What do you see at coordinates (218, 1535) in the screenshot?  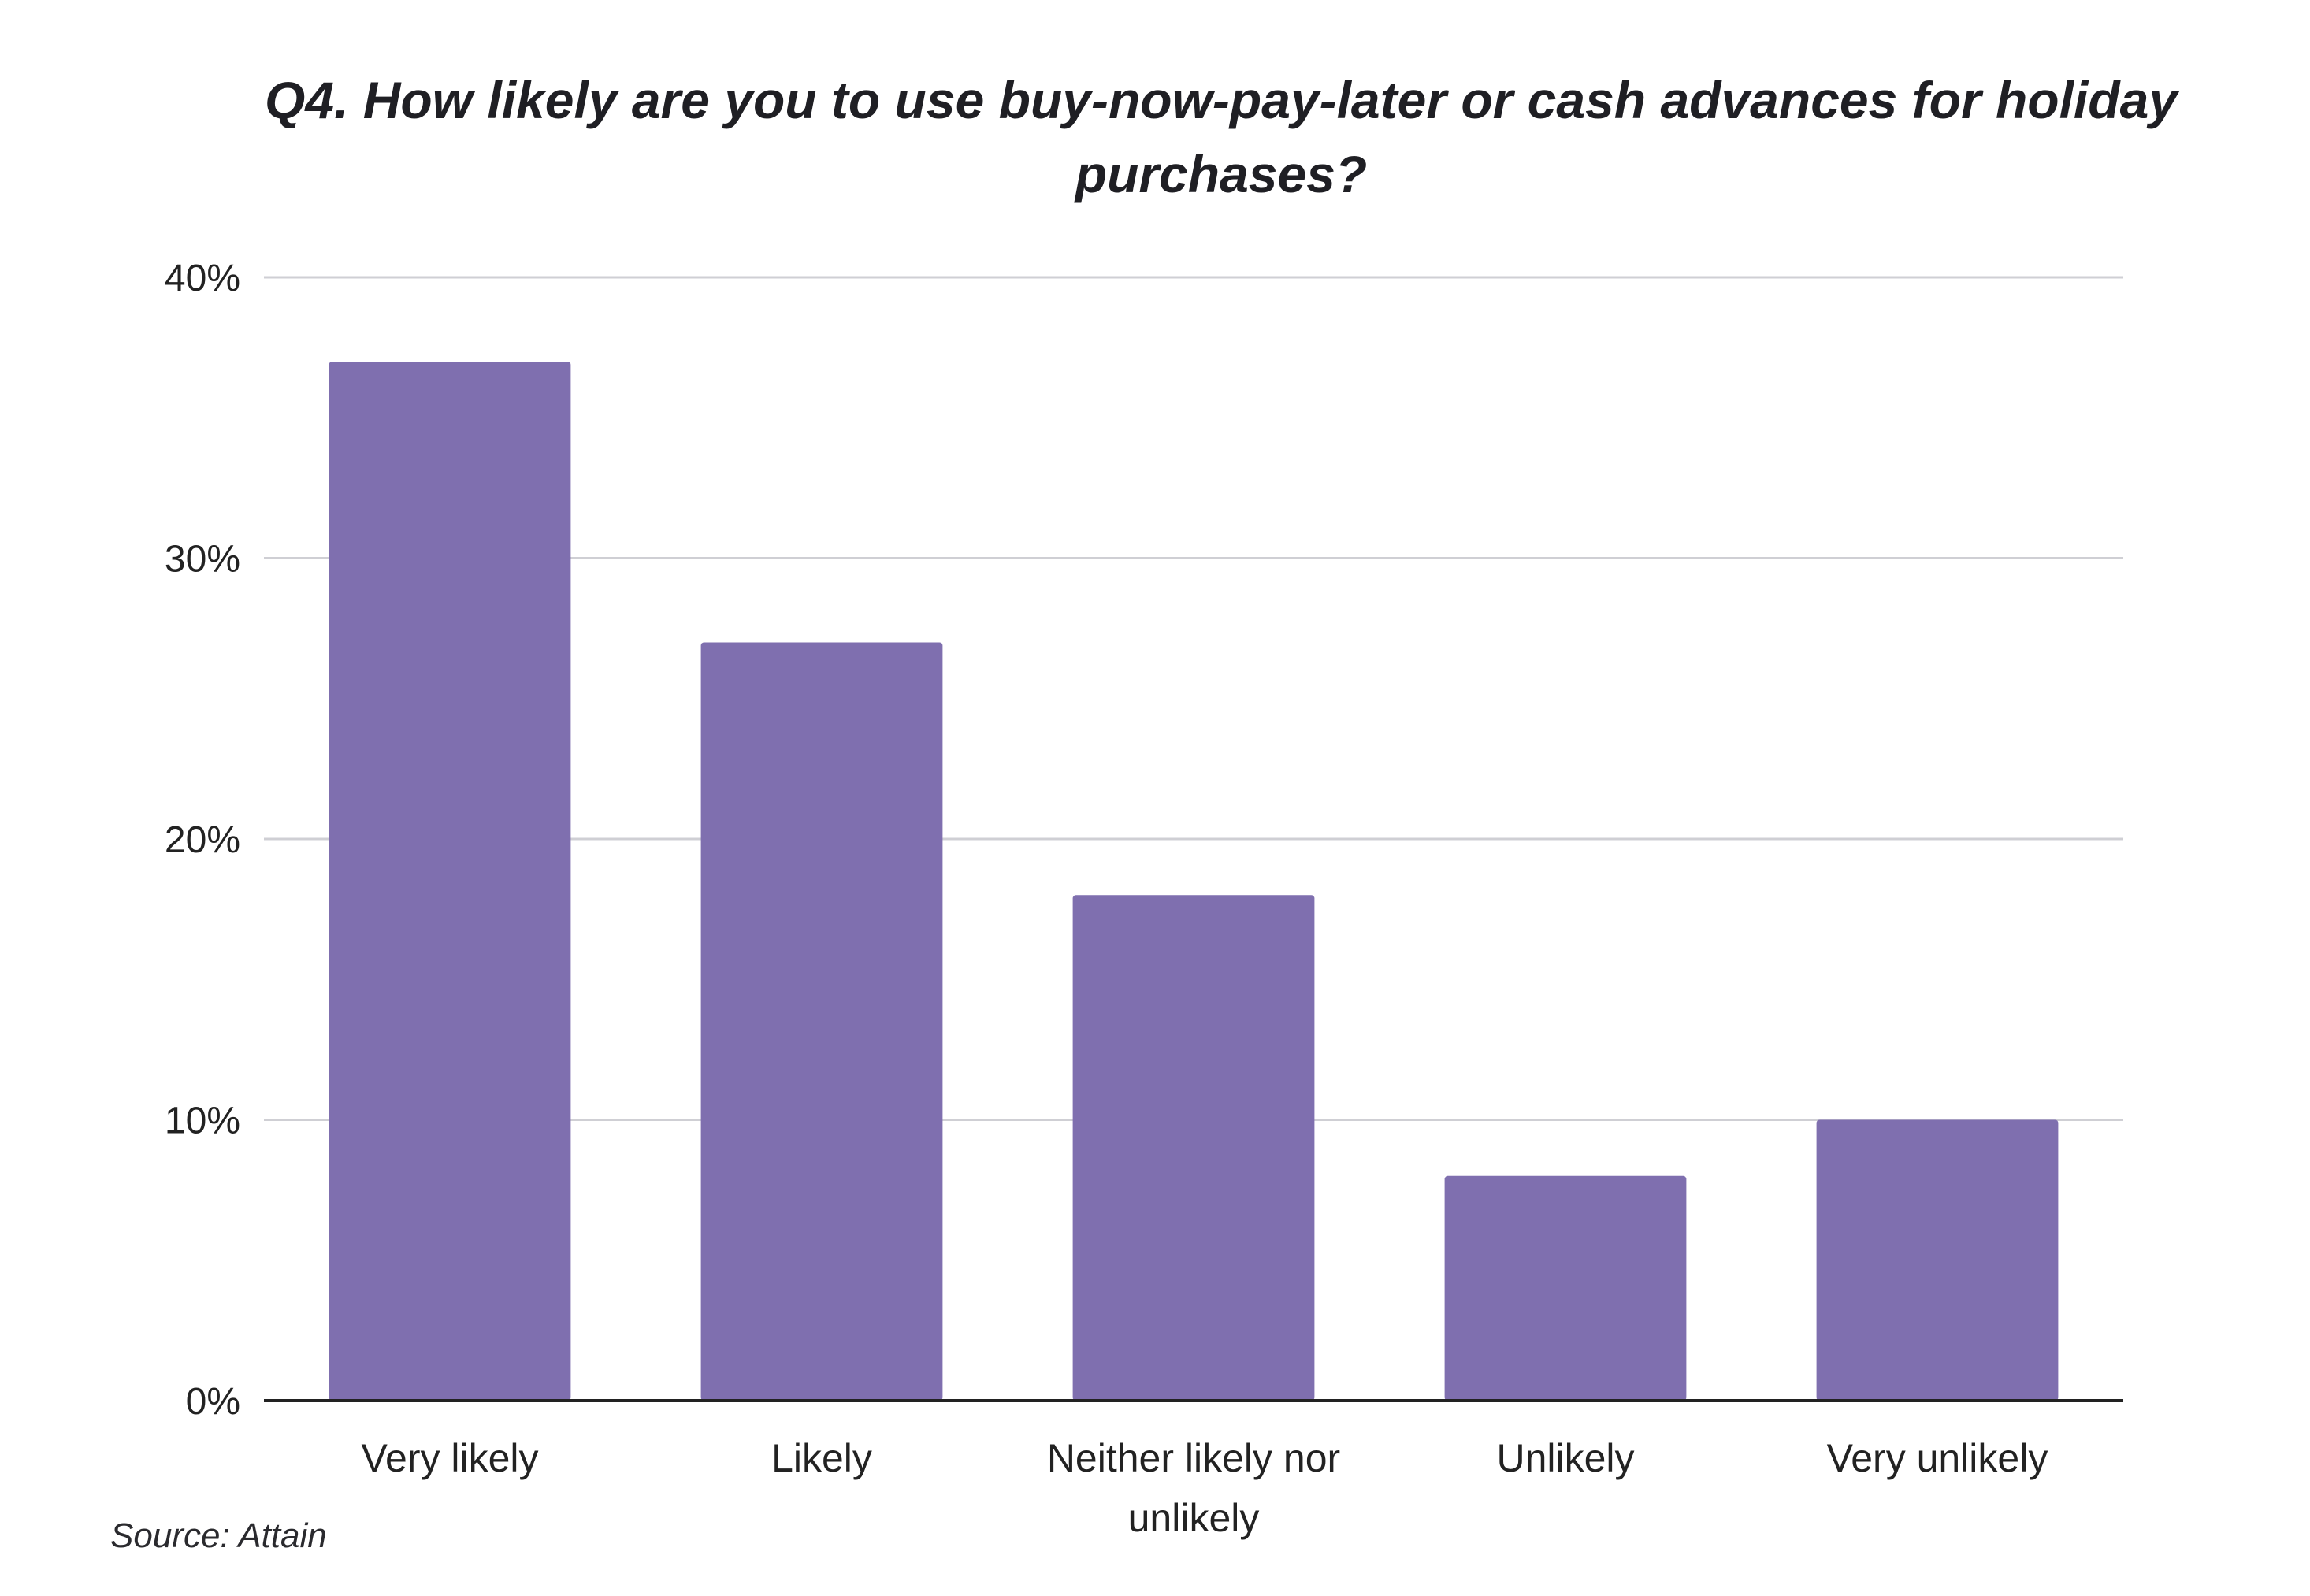 I see `source-note: Source: Attain` at bounding box center [218, 1535].